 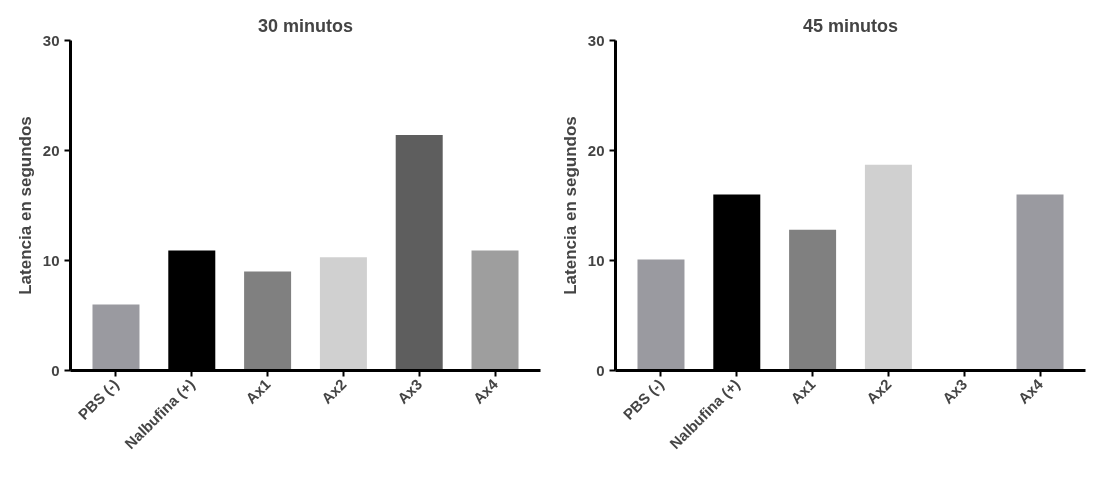 What do you see at coordinates (850, 25) in the screenshot?
I see `chart-title: 45 minutos` at bounding box center [850, 25].